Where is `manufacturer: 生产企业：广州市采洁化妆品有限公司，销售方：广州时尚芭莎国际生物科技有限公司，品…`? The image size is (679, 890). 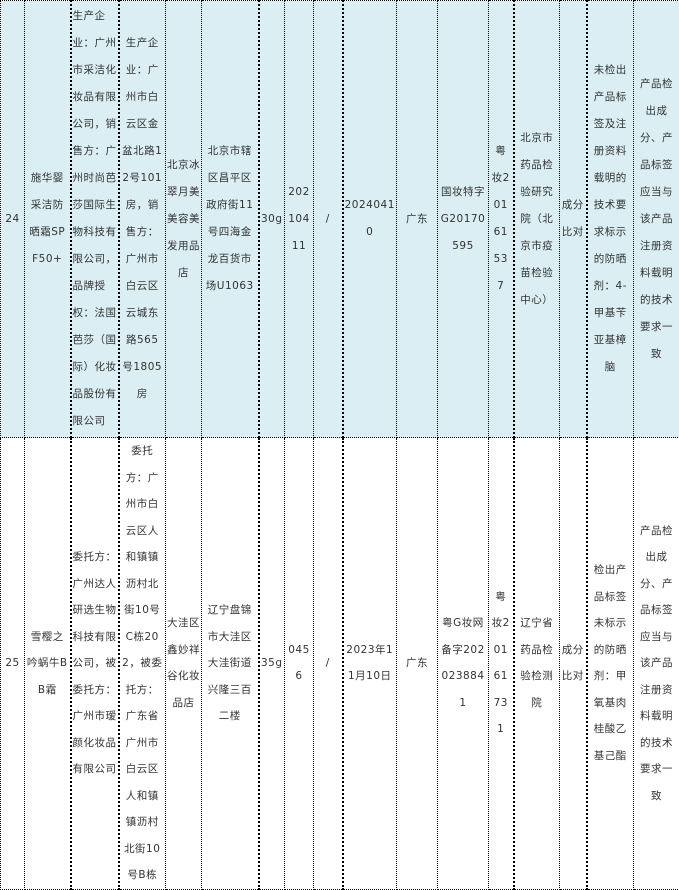 manufacturer: 生产企业：广州市采洁化妆品有限公司，销售方：广州时尚芭莎国际生物科技有限公司，品… is located at coordinates (95, 219).